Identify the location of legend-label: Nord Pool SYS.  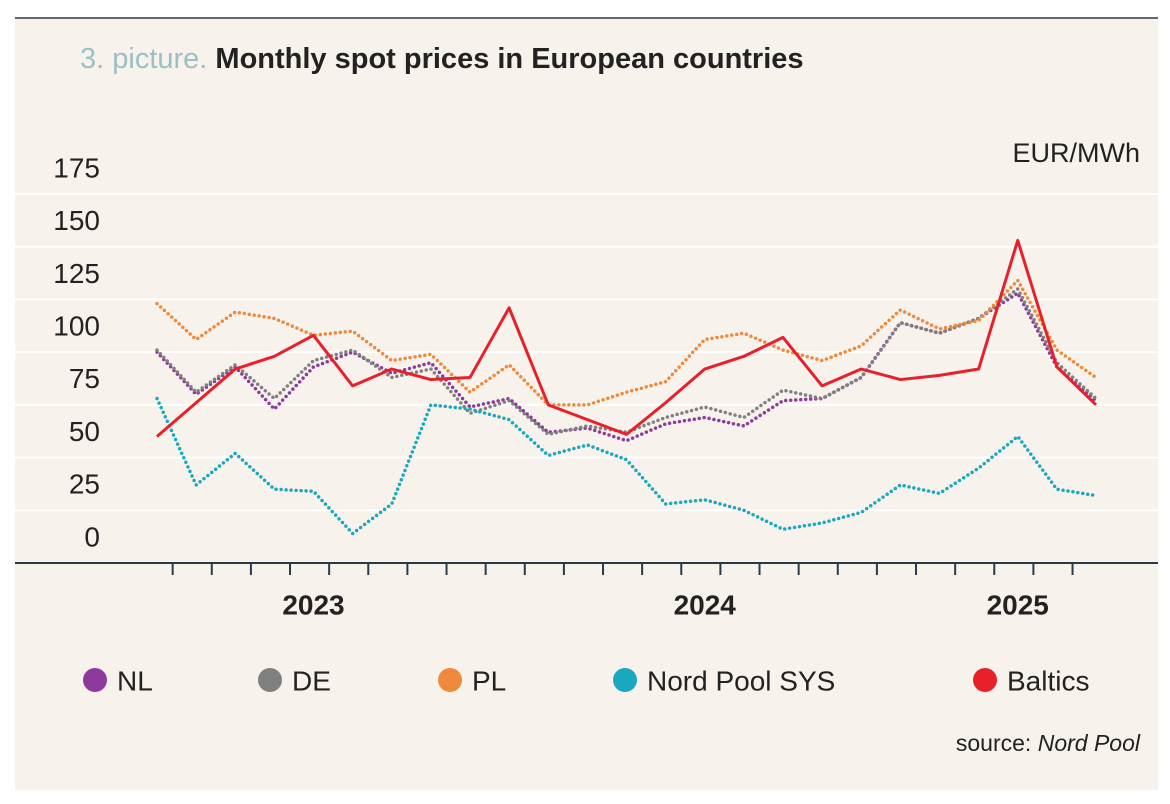
(741, 680).